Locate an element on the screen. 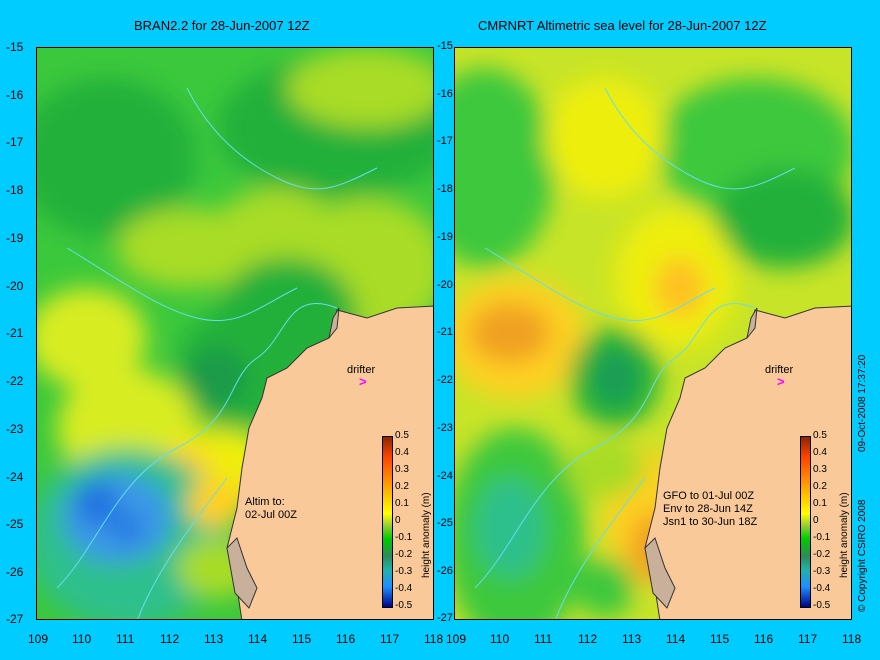 The image size is (880, 660). right-colorbar is located at coordinates (805, 522).